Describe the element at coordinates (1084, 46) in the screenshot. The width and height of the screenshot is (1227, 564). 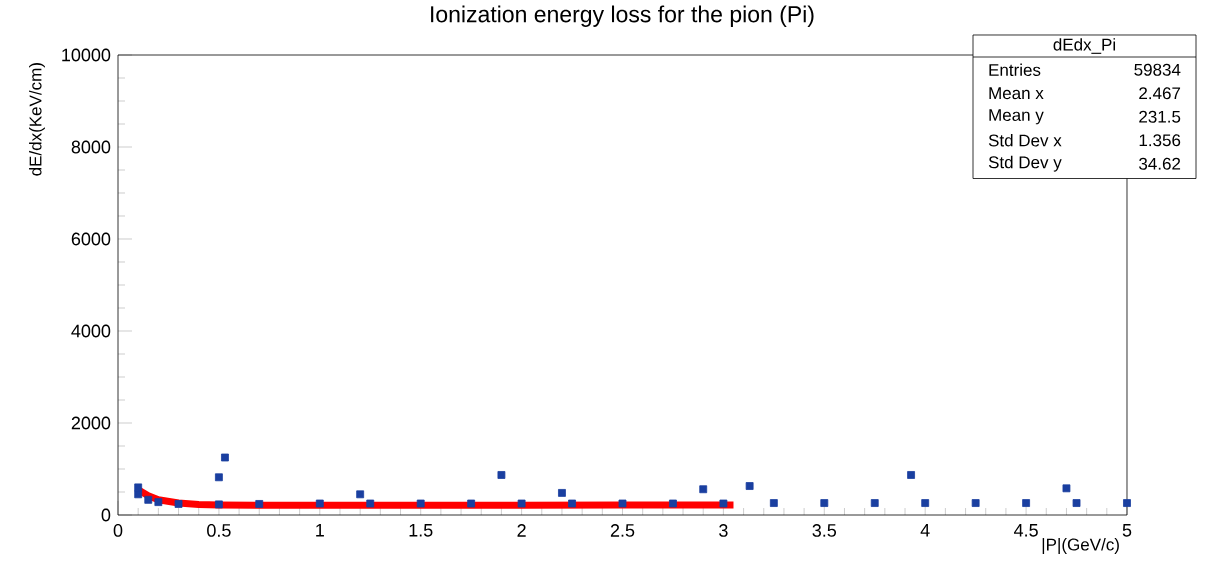
I see `text: dEdx_Pi` at that location.